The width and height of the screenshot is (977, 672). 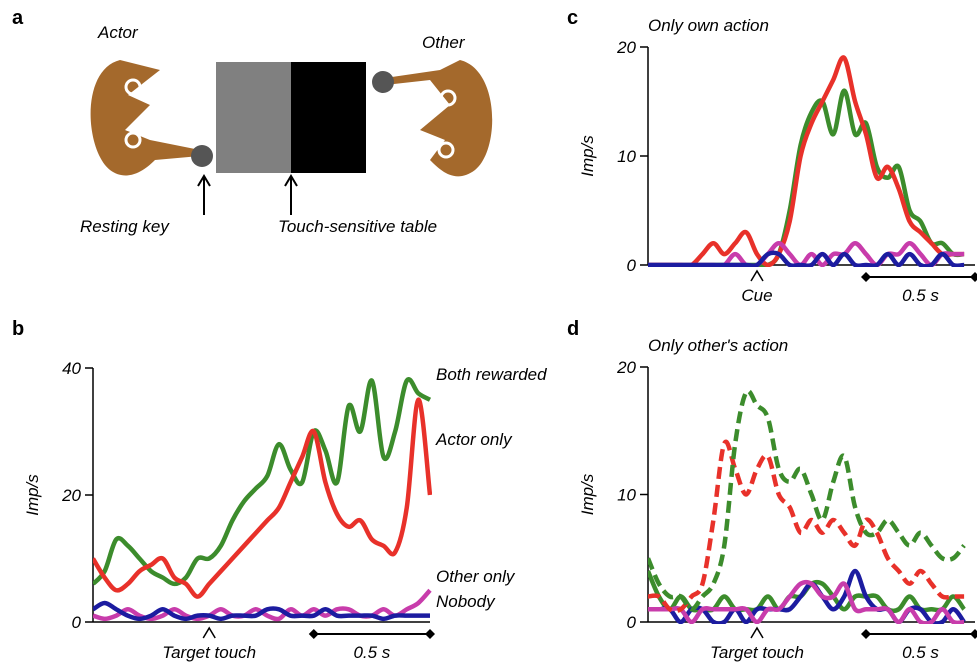 What do you see at coordinates (439, 118) in the screenshot?
I see `other-head` at bounding box center [439, 118].